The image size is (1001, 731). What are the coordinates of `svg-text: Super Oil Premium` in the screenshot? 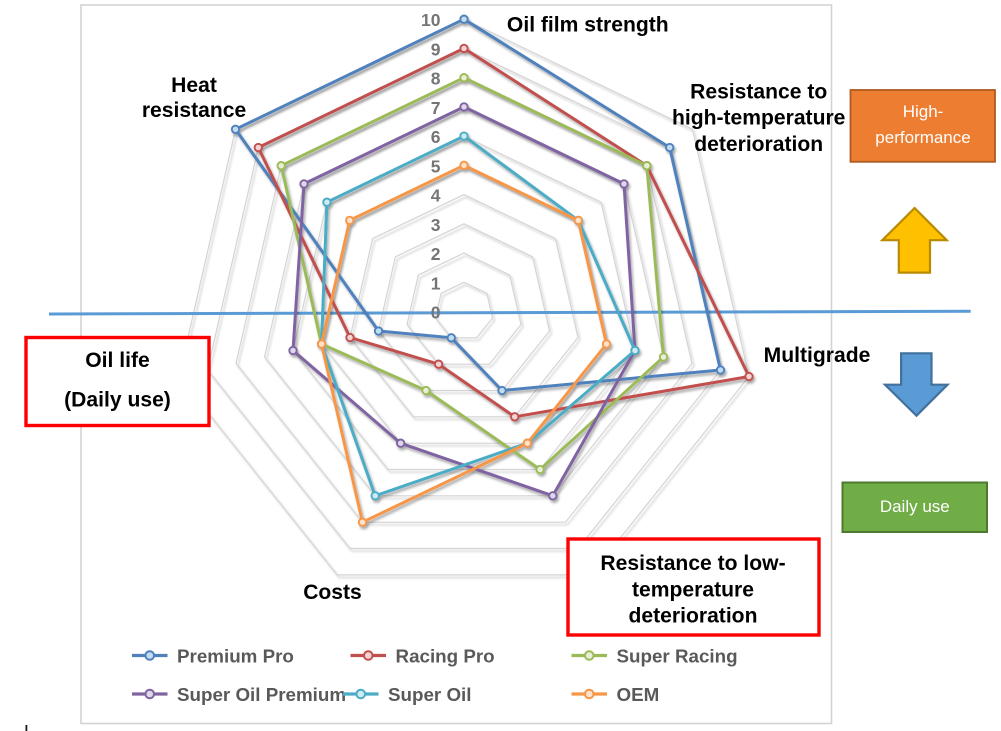 It's located at (261, 694).